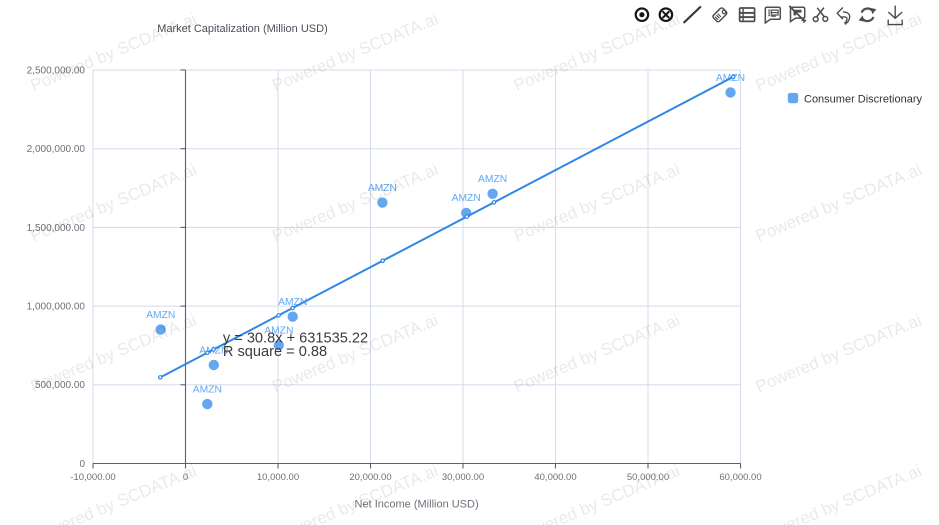 The image size is (939, 525). I want to click on svg-text: 50,000.00, so click(648, 477).